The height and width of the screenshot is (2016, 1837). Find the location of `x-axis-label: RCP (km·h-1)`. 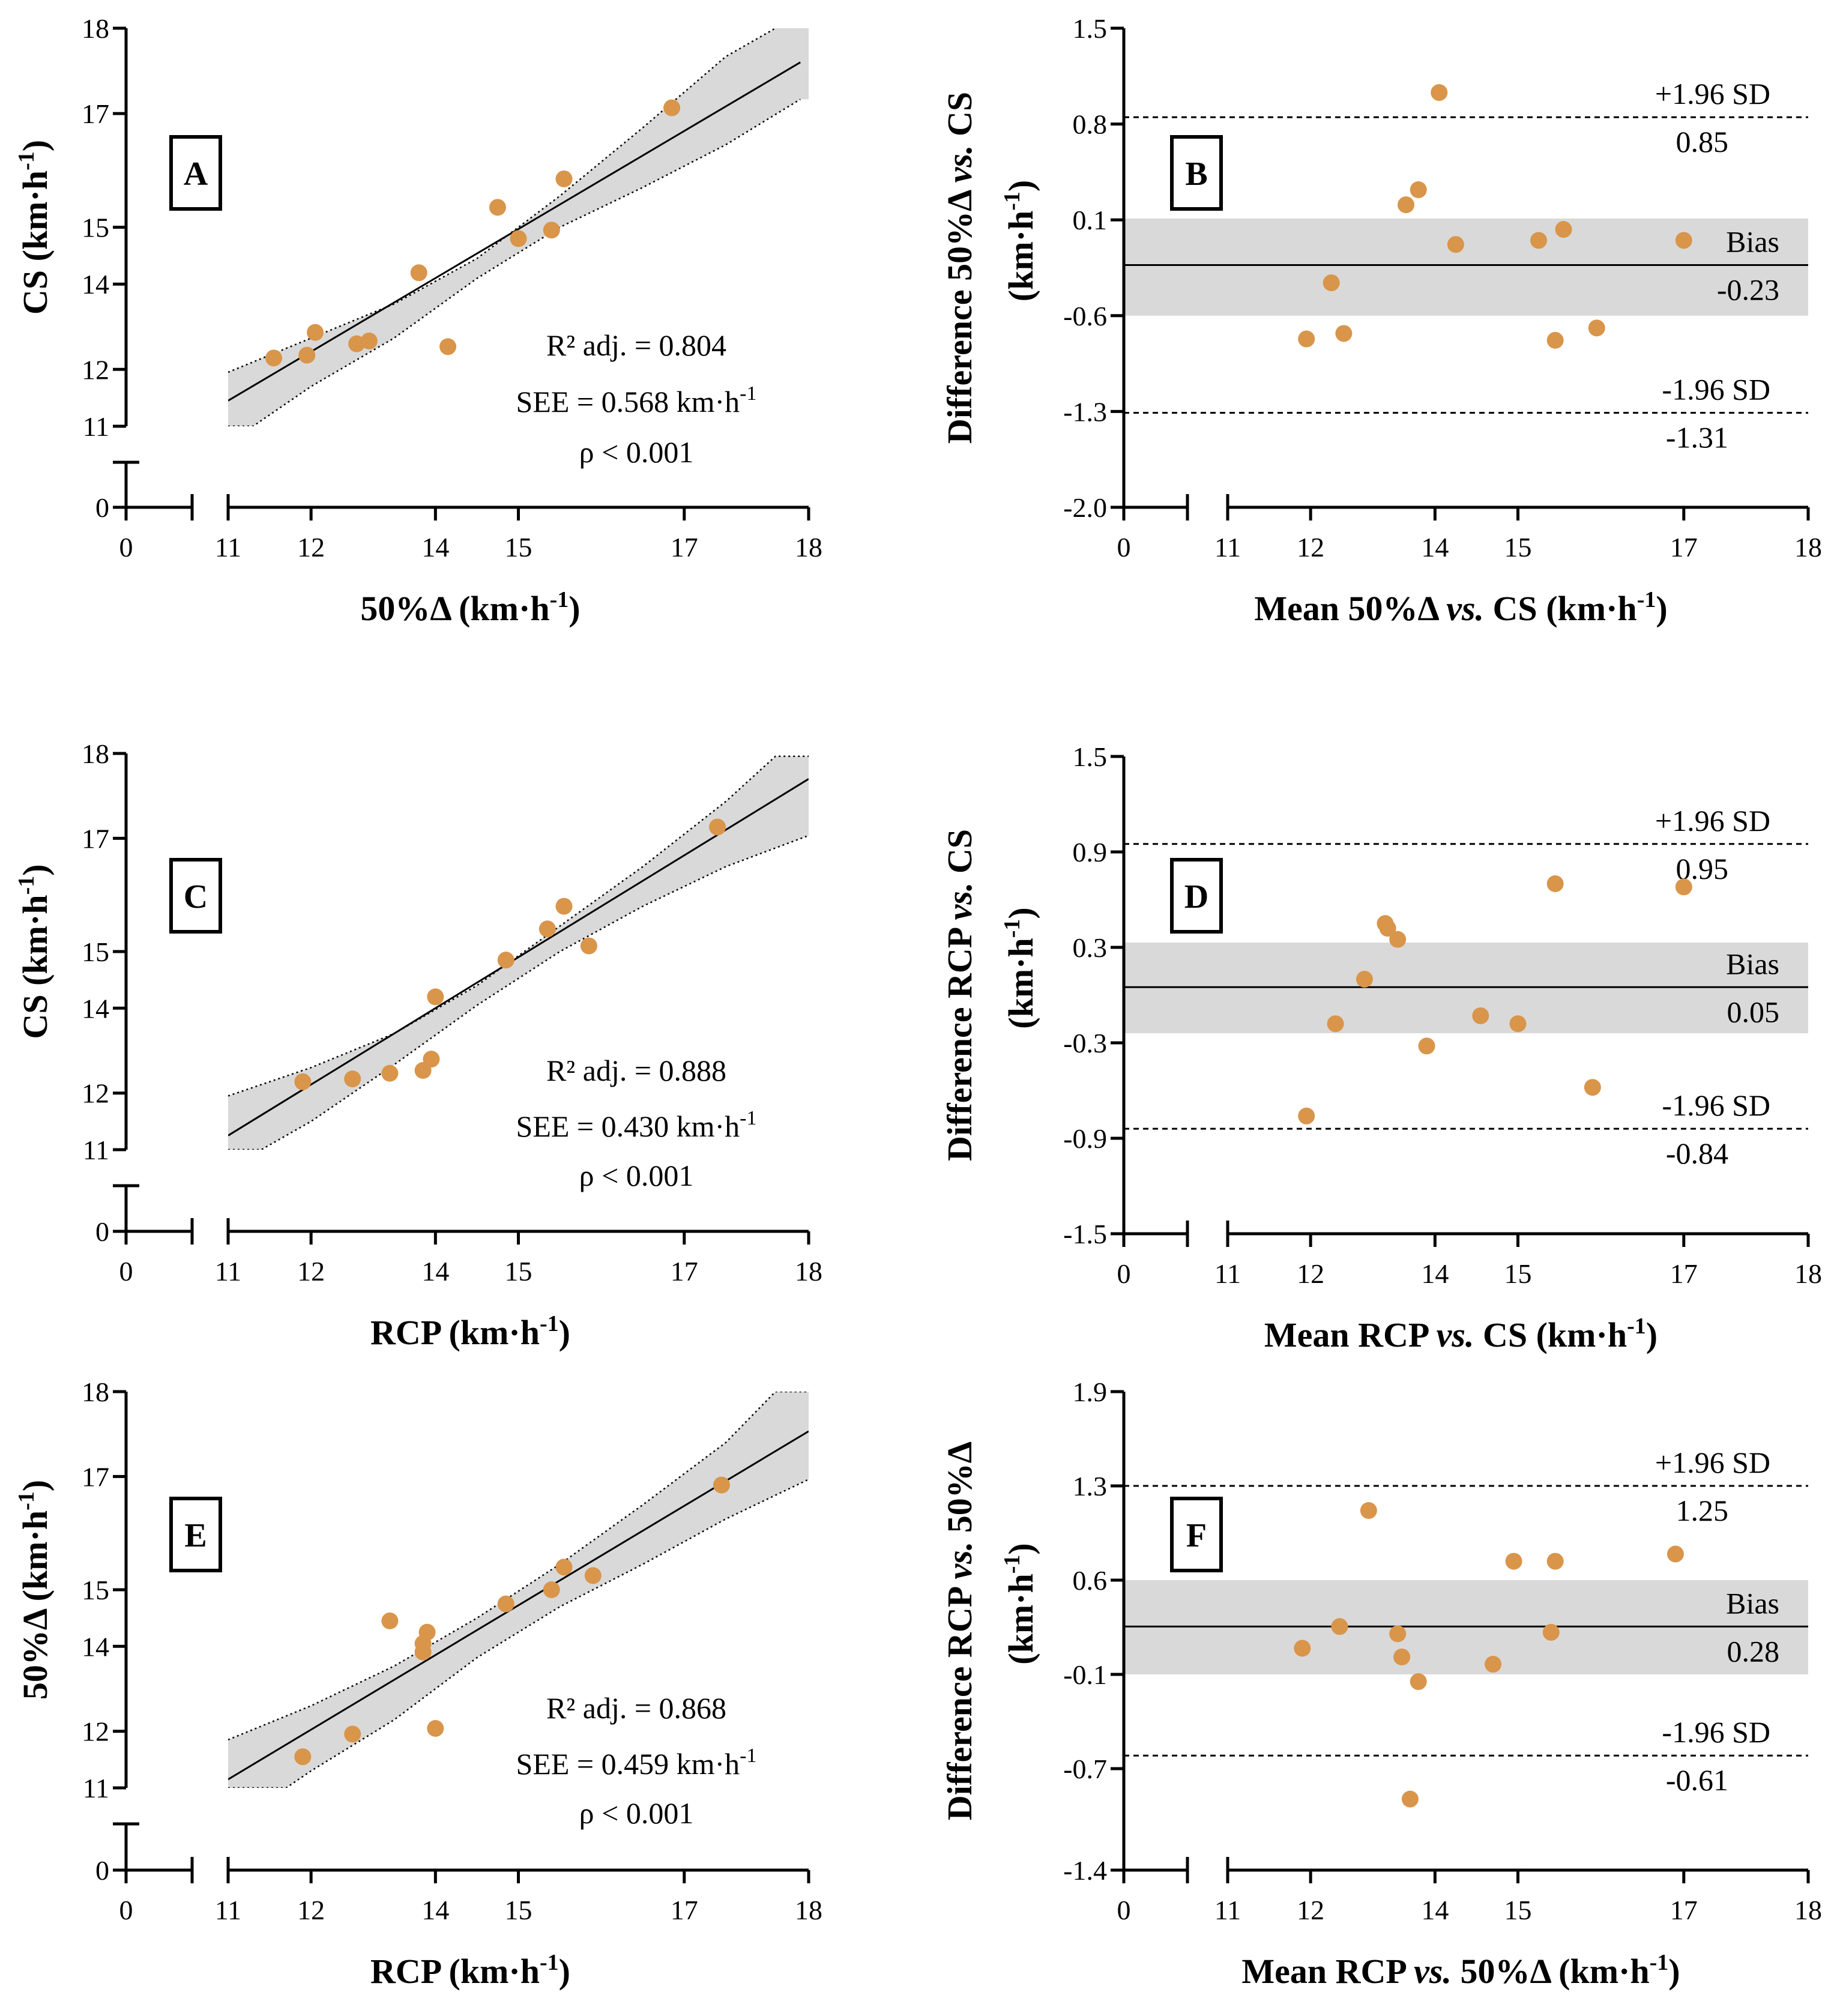

x-axis-label: RCP (km·h-1) is located at coordinates (470, 1971).